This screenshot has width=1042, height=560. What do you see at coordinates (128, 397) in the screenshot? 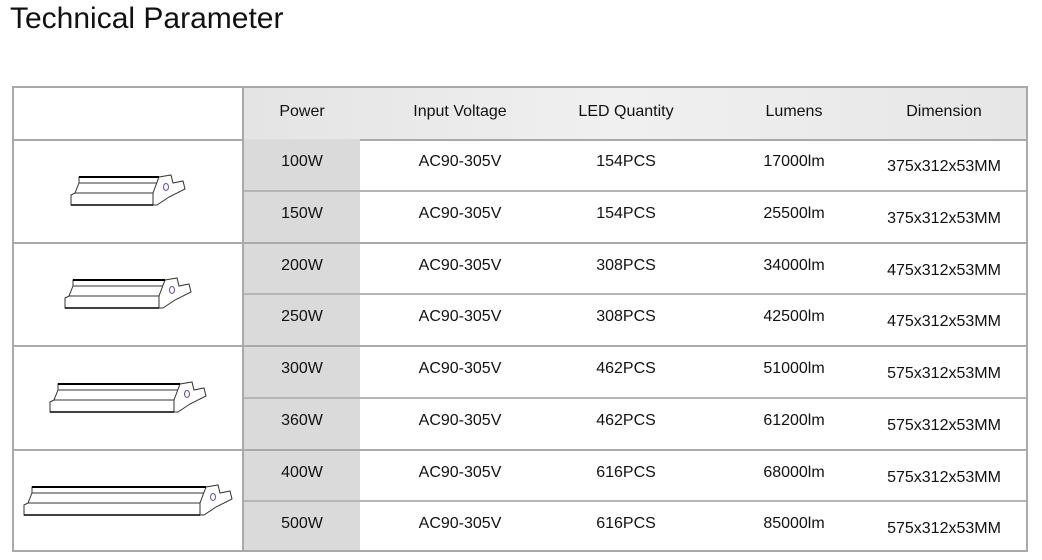
I see `floodlight-large-icon` at bounding box center [128, 397].